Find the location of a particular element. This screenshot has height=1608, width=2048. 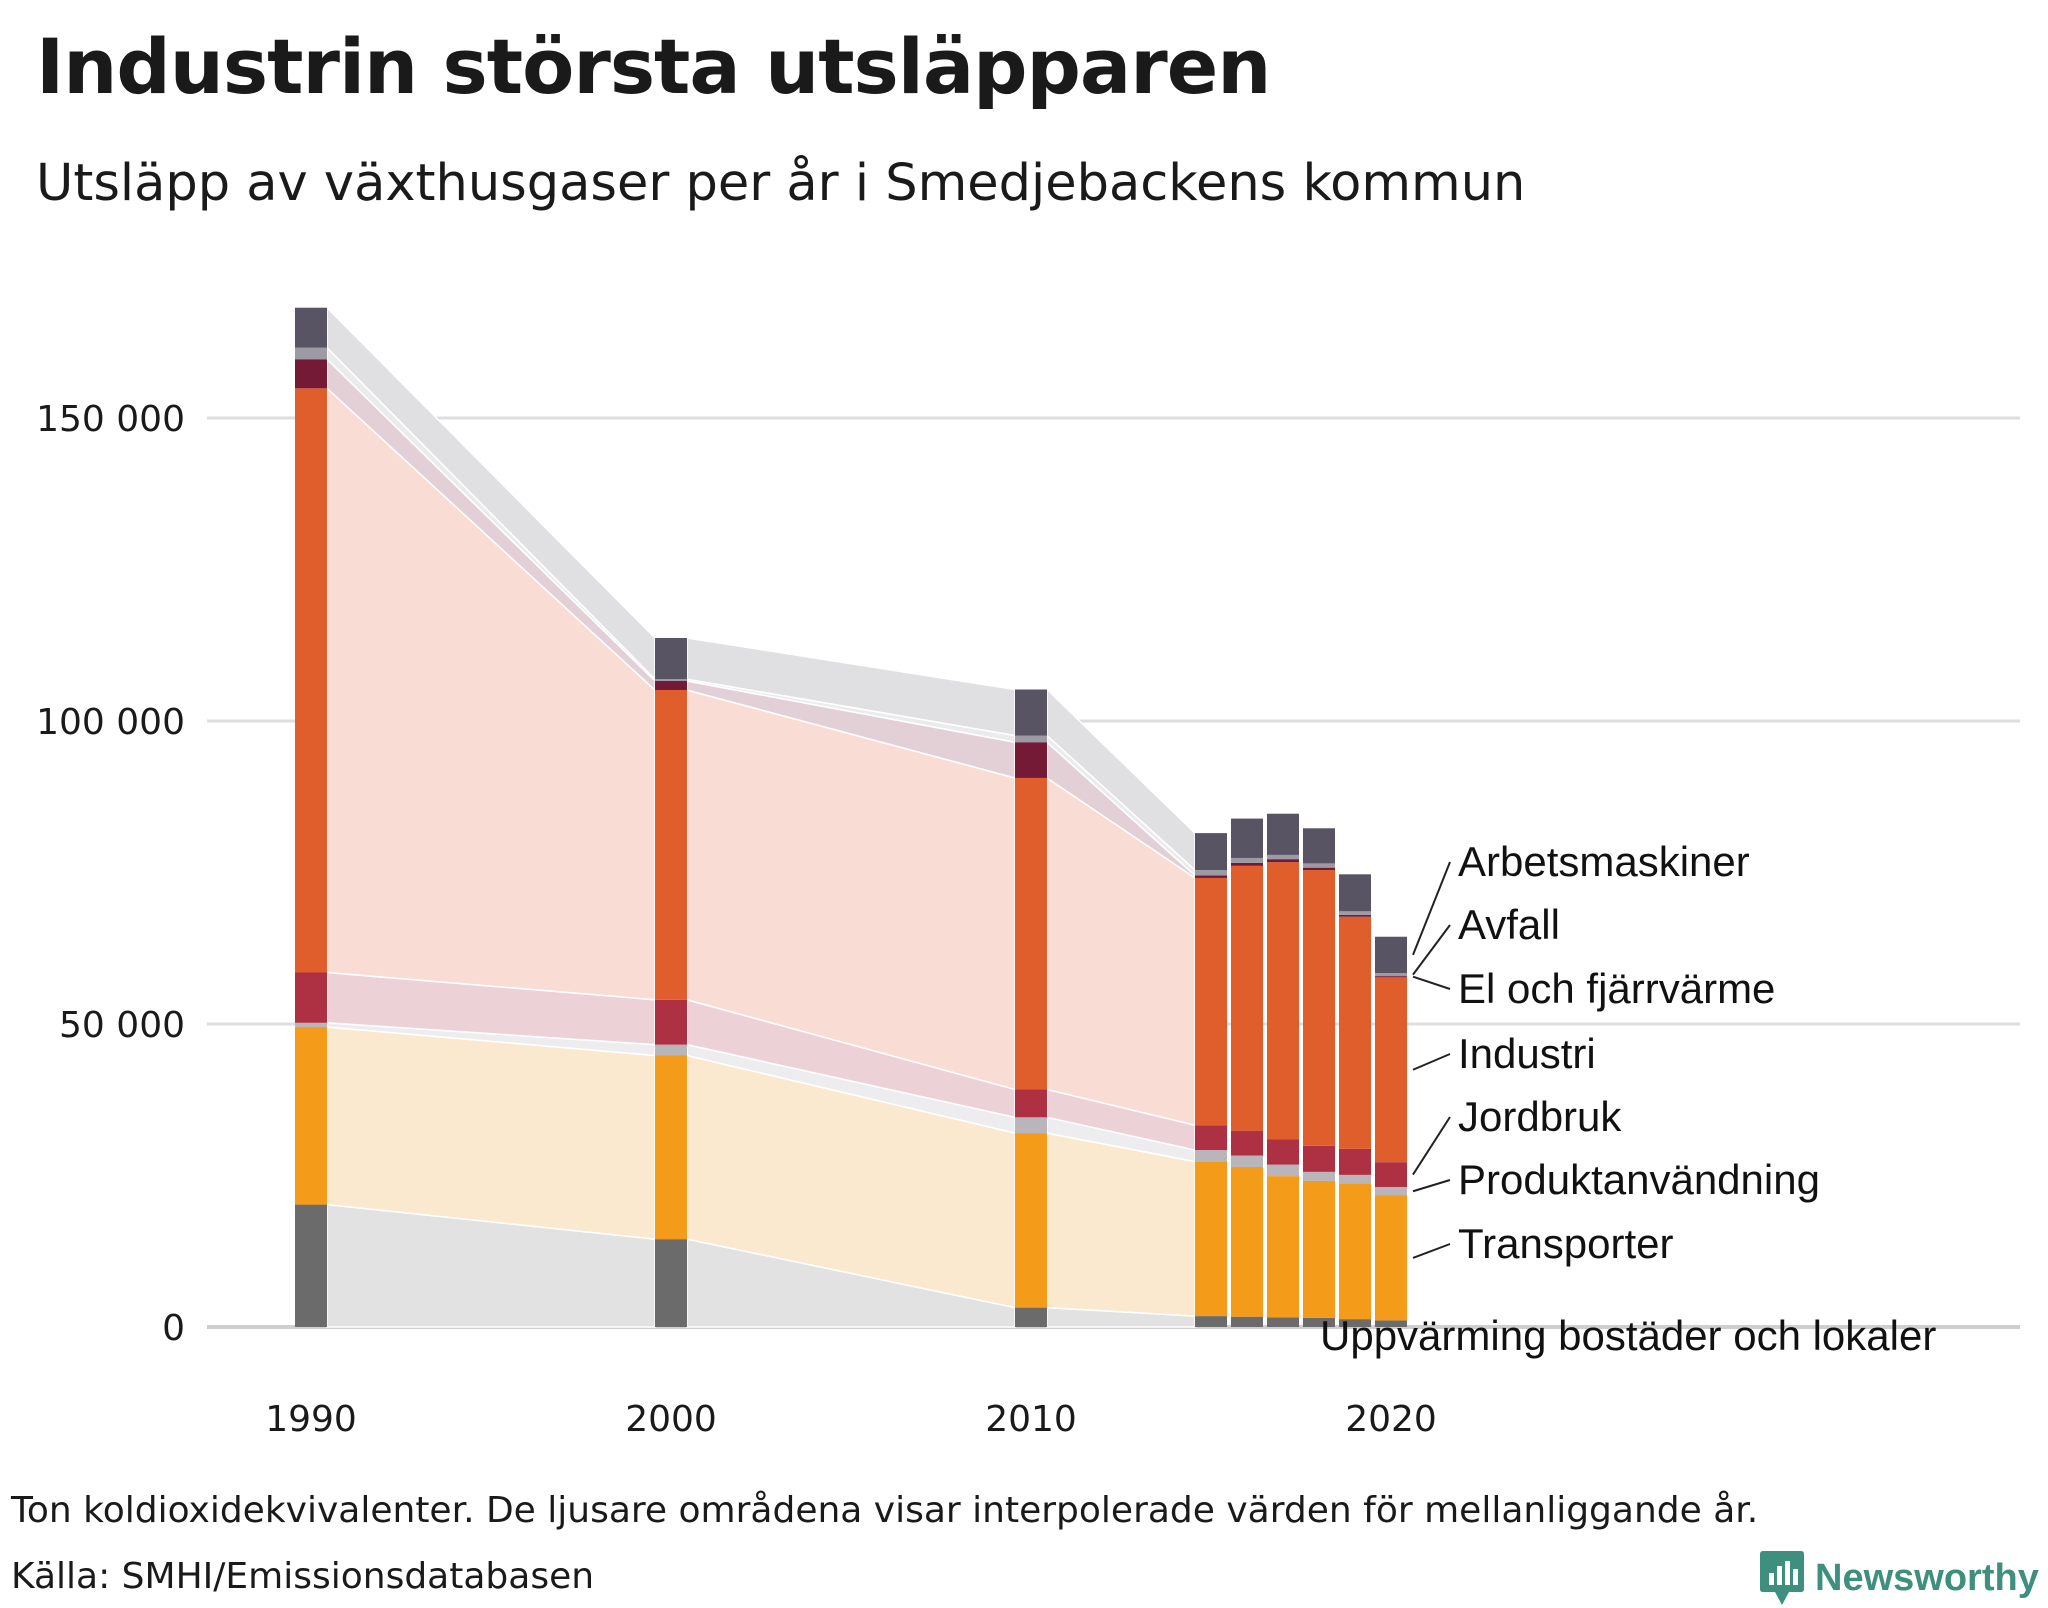

brand-logo: Newsworthy is located at coordinates (1899, 1578).